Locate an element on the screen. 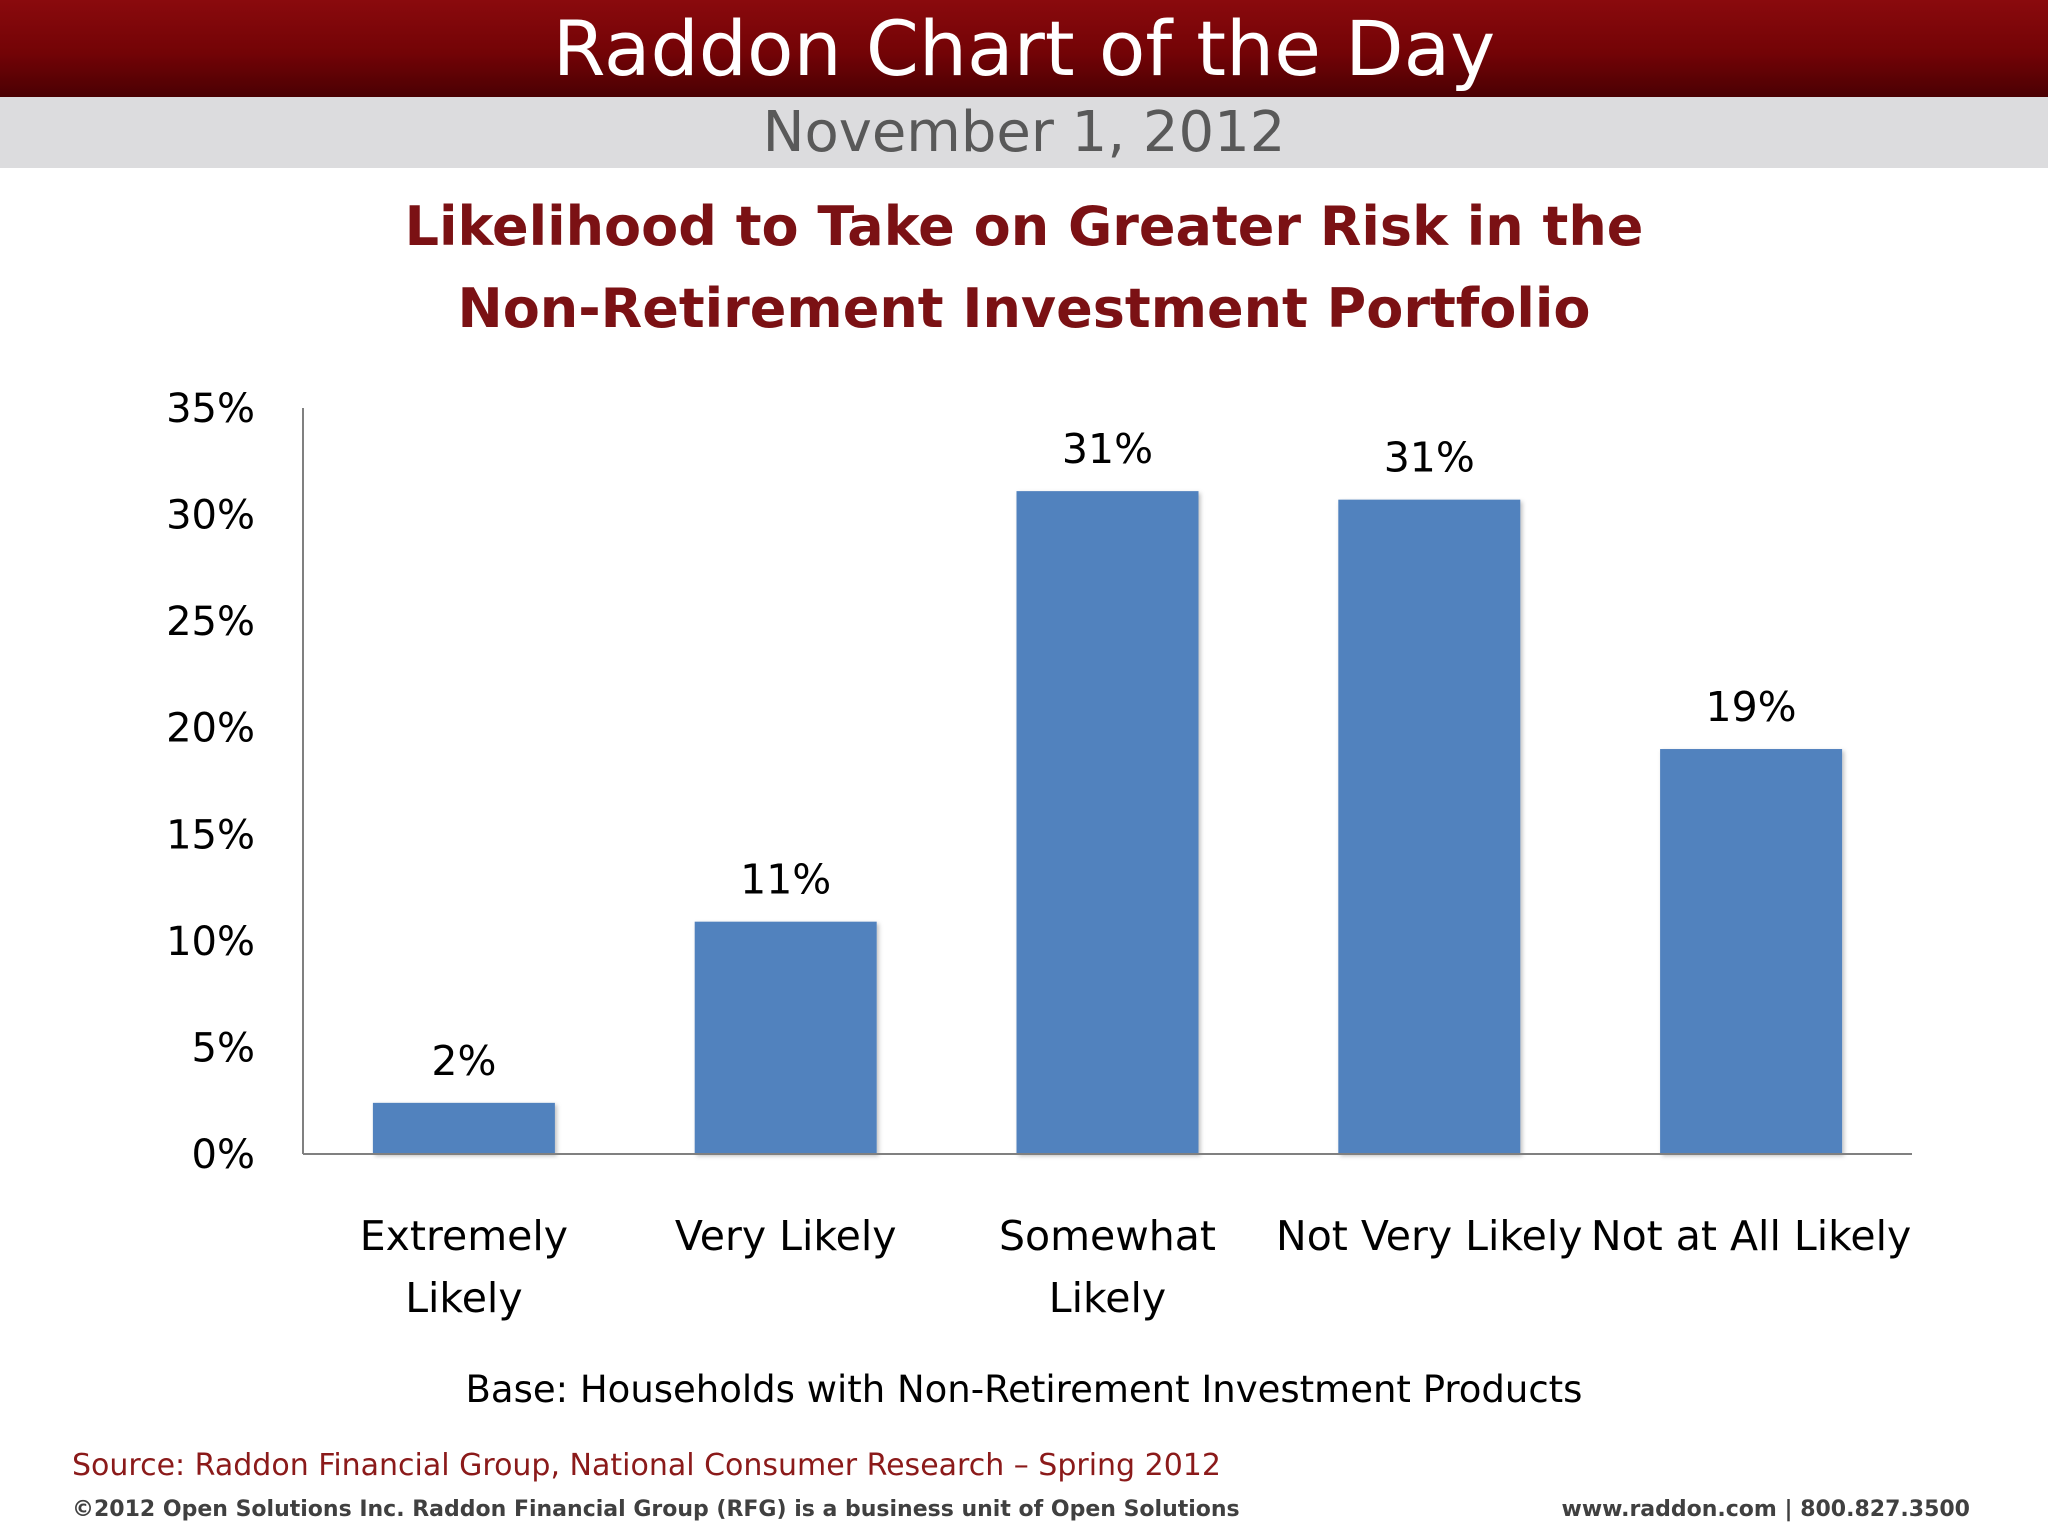 The height and width of the screenshot is (1536, 2048). y-tick-label: 15% is located at coordinates (210, 835).